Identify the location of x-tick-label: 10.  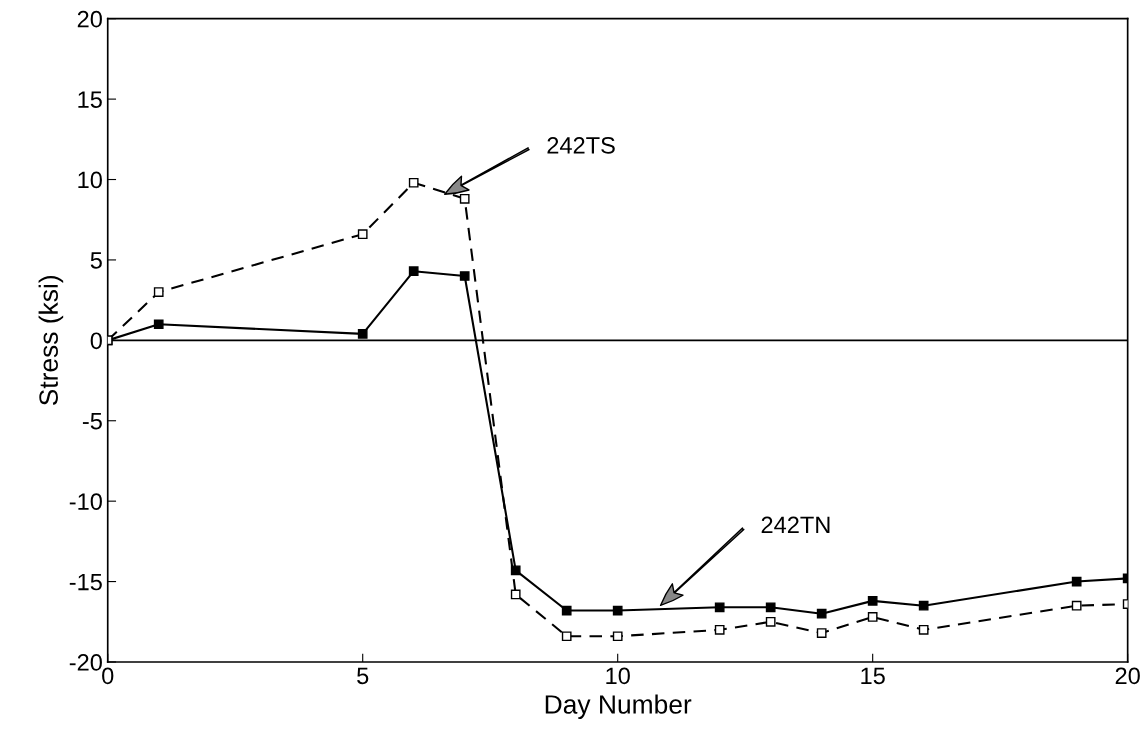
(618, 676).